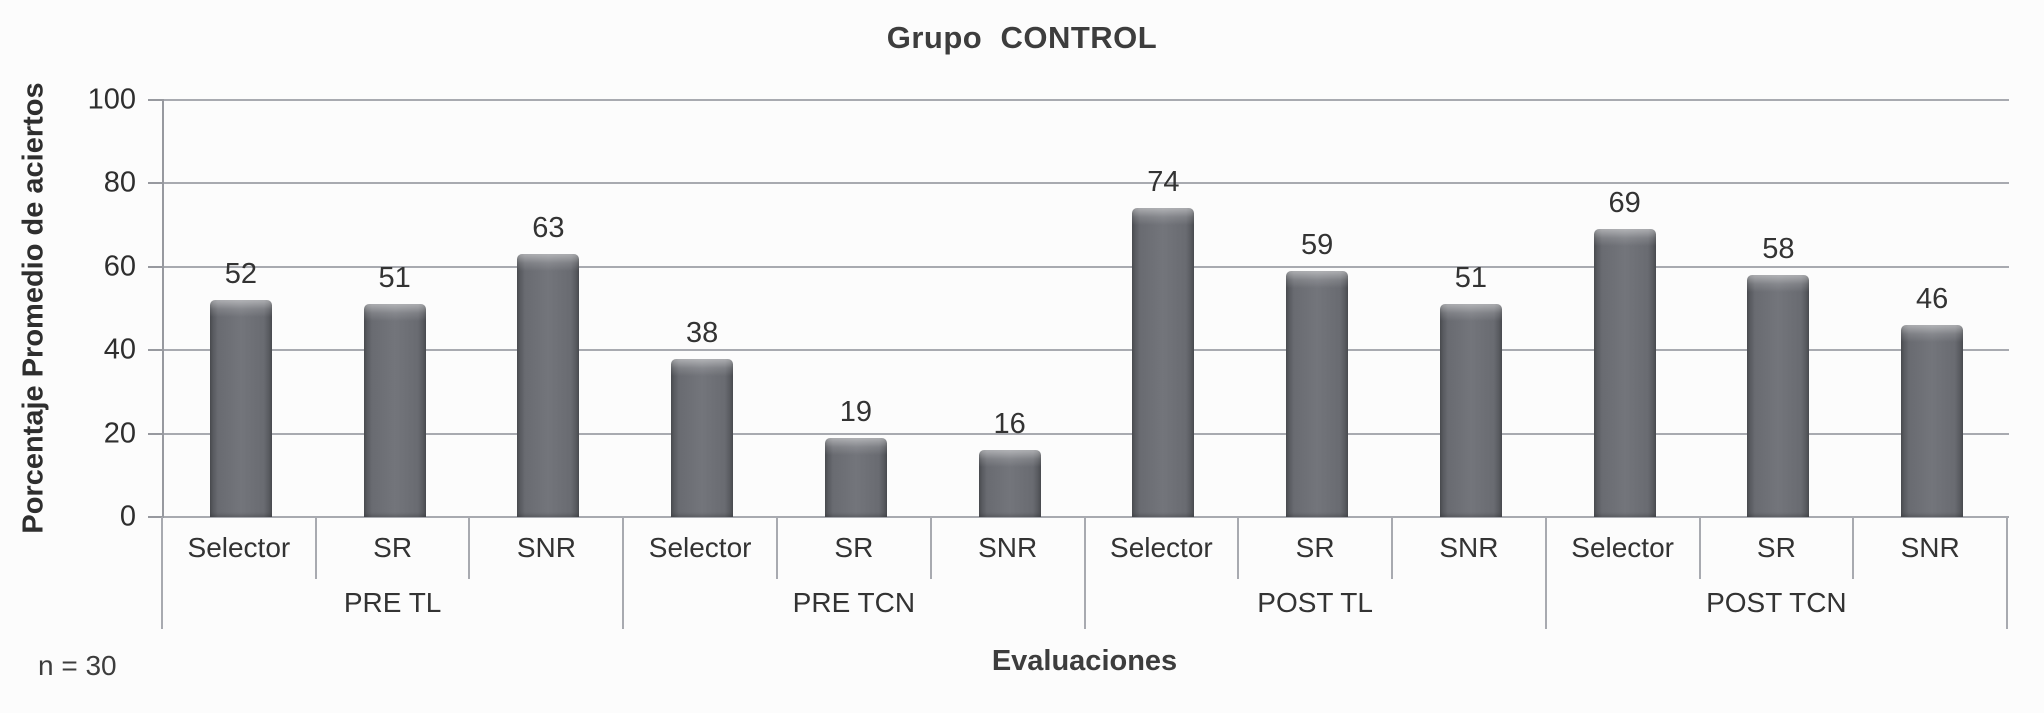  What do you see at coordinates (119, 349) in the screenshot?
I see `y-tick-label: 40` at bounding box center [119, 349].